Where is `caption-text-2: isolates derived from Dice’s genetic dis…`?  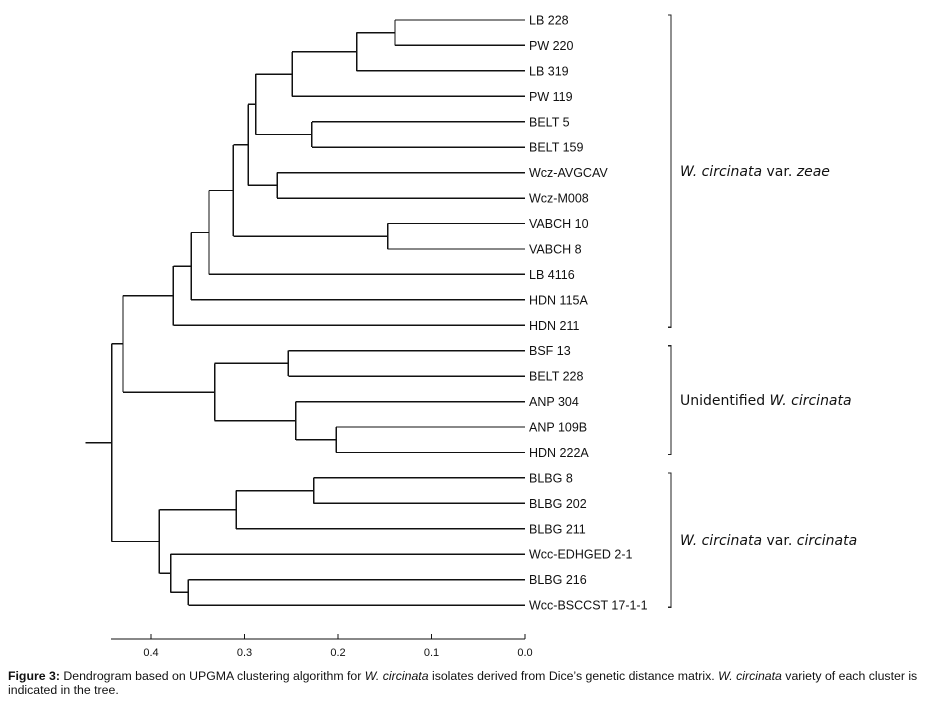
caption-text-2: isolates derived from Dice’s genetic dis… is located at coordinates (573, 676).